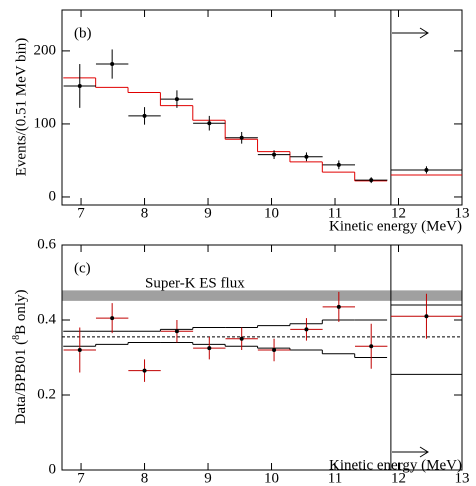 Image resolution: width=476 pixels, height=486 pixels. I want to click on panel-label: (b), so click(83, 33).